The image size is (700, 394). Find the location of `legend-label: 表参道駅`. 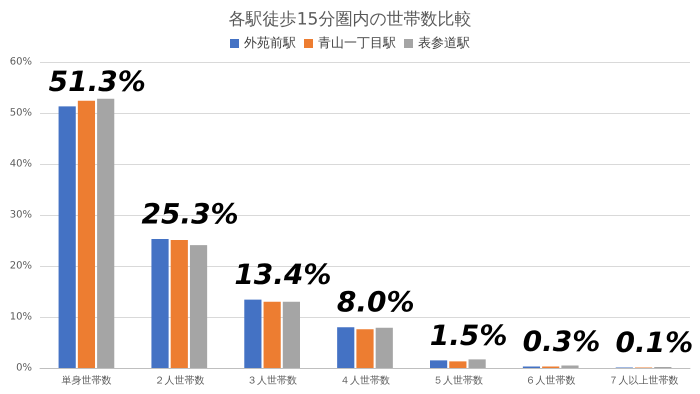

legend-label: 表参道駅 is located at coordinates (444, 43).